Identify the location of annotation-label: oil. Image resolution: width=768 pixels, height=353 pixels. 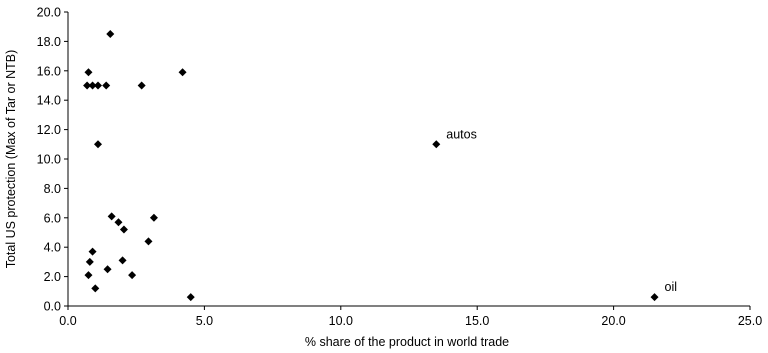
(671, 287).